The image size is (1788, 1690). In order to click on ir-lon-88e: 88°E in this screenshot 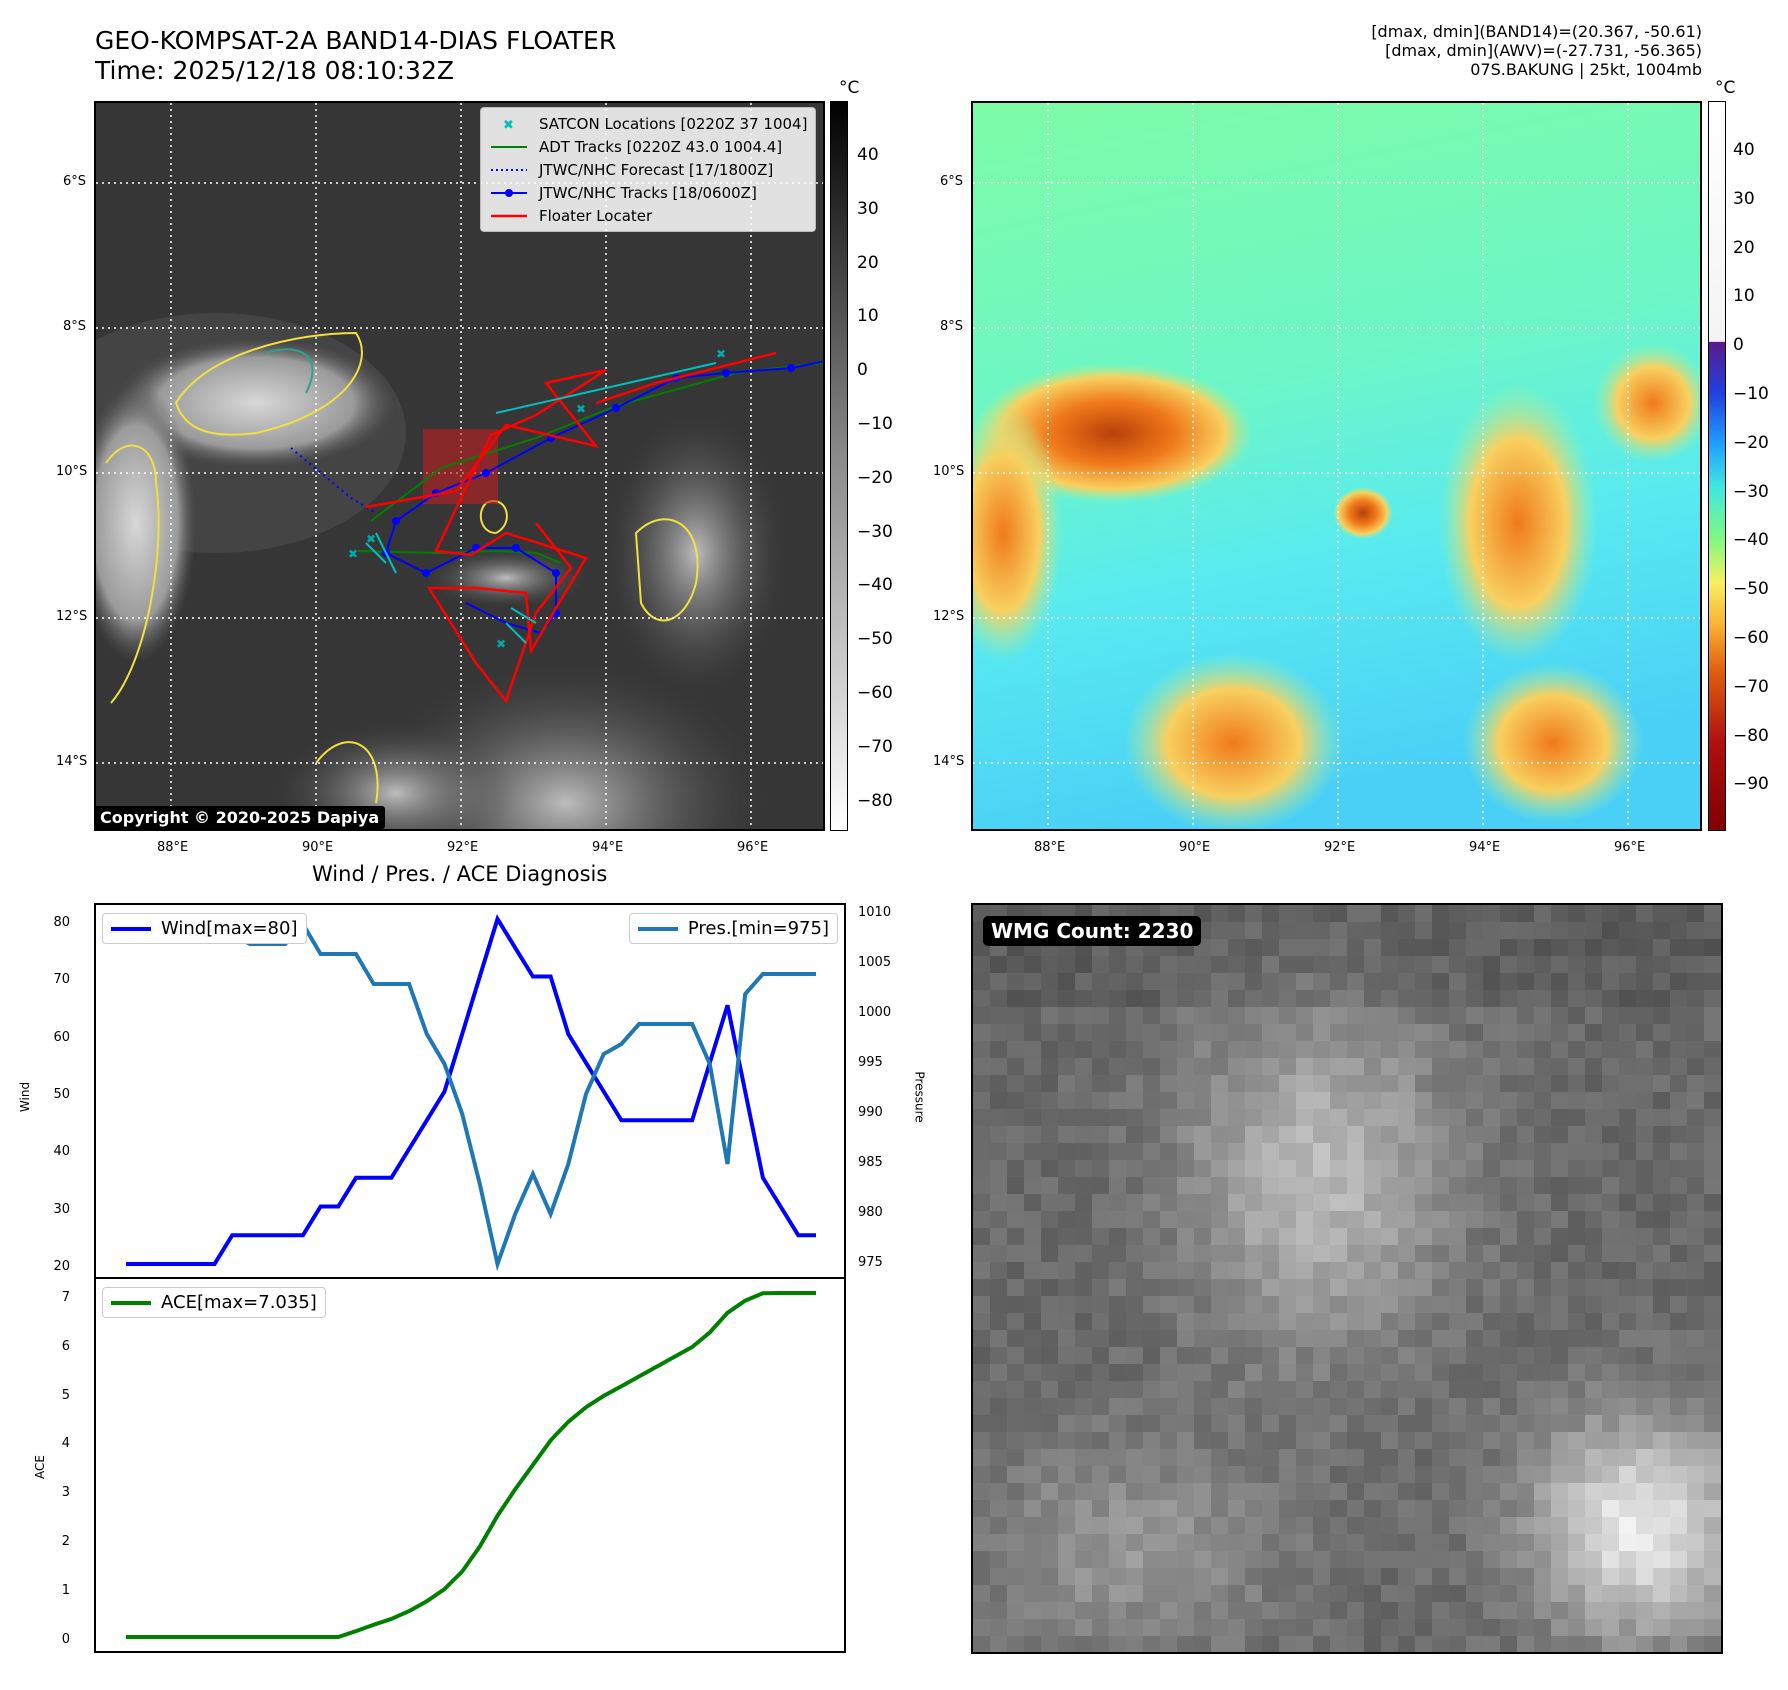, I will do `click(173, 847)`.